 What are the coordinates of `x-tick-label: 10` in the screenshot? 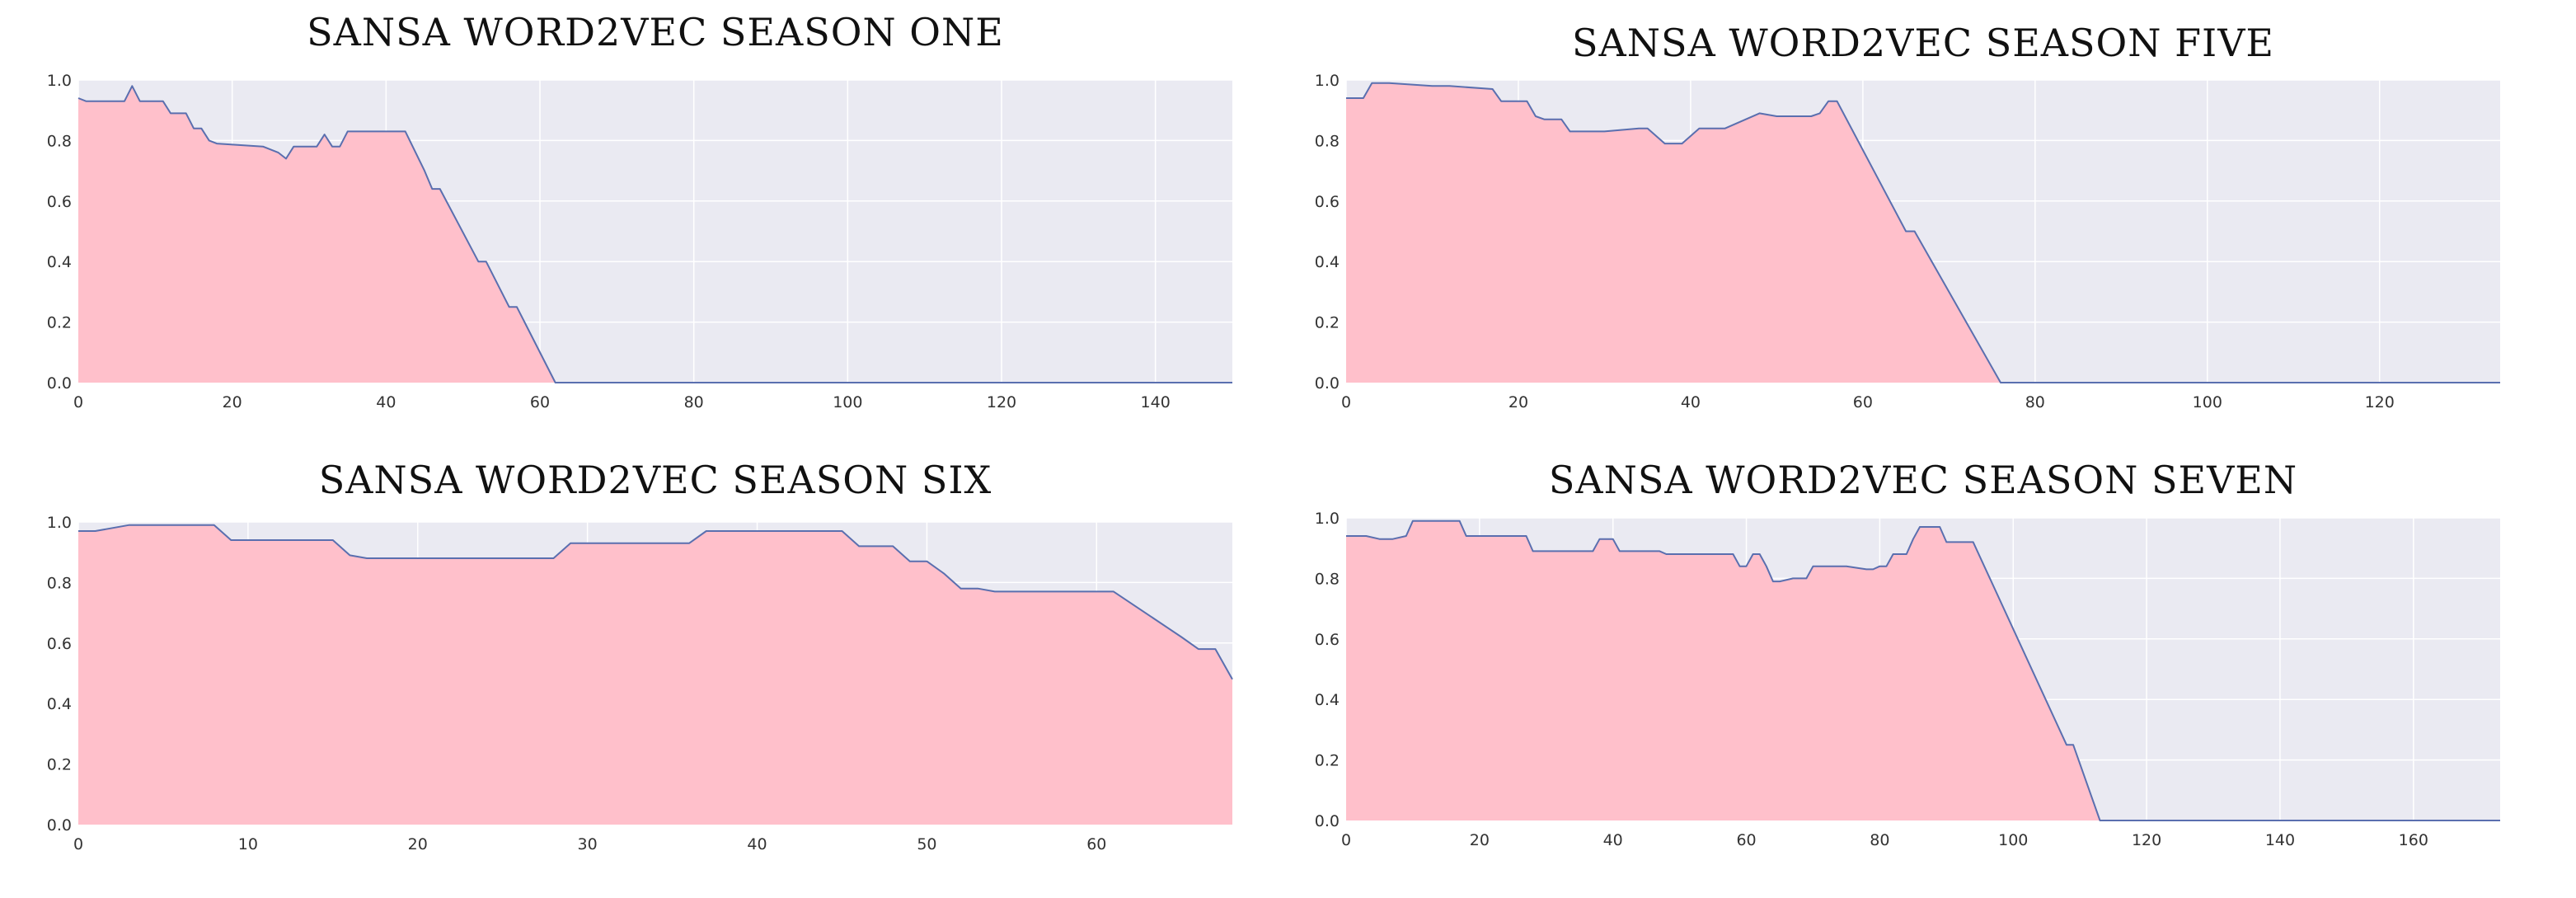 It's located at (248, 844).